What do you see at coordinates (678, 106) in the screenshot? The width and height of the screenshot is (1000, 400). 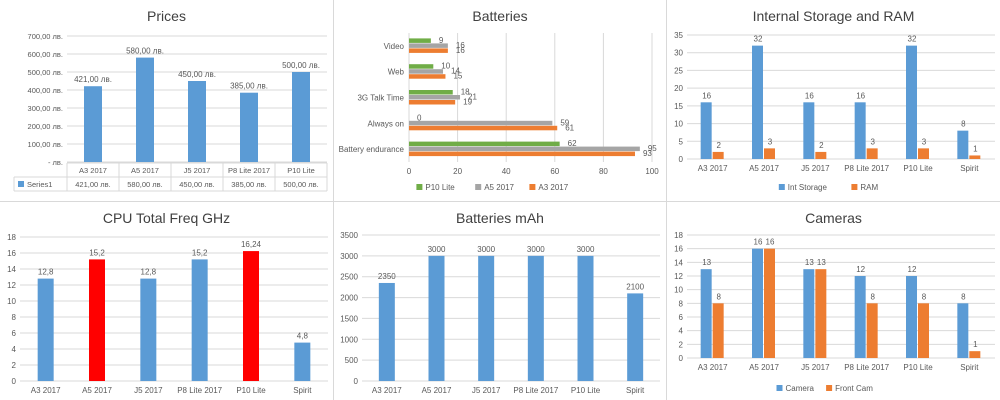 I see `y-tick-label: 15` at bounding box center [678, 106].